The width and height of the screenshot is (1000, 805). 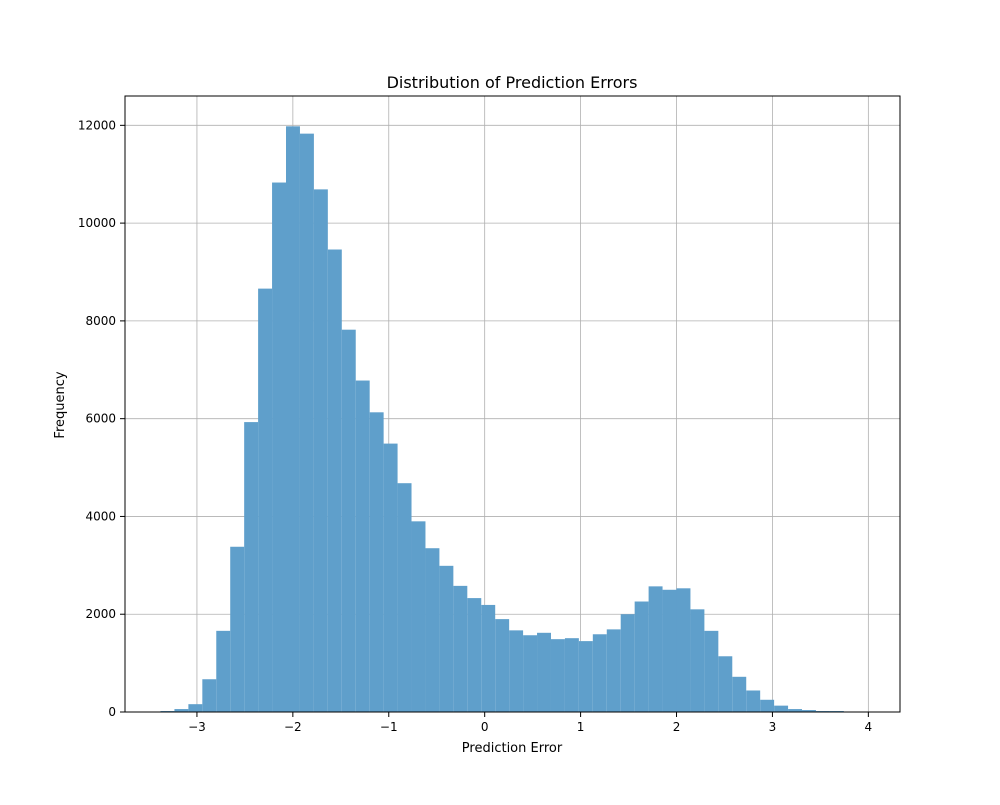 What do you see at coordinates (869, 727) in the screenshot?
I see `x-tick-label: 4` at bounding box center [869, 727].